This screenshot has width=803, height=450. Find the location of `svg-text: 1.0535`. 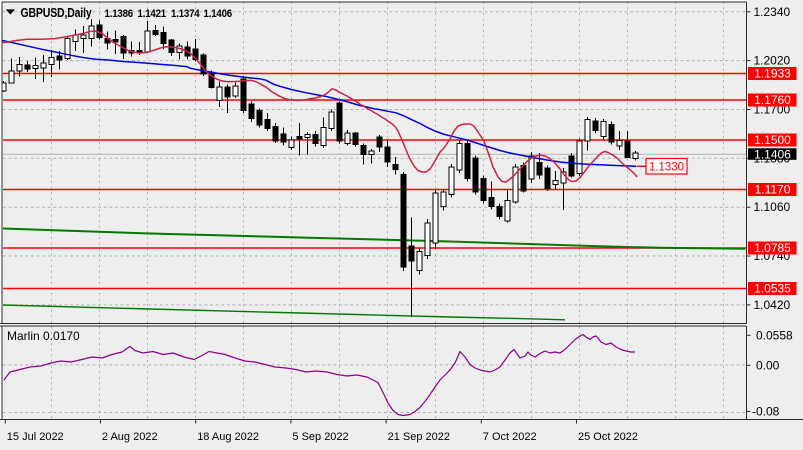

svg-text: 1.0535 is located at coordinates (772, 289).